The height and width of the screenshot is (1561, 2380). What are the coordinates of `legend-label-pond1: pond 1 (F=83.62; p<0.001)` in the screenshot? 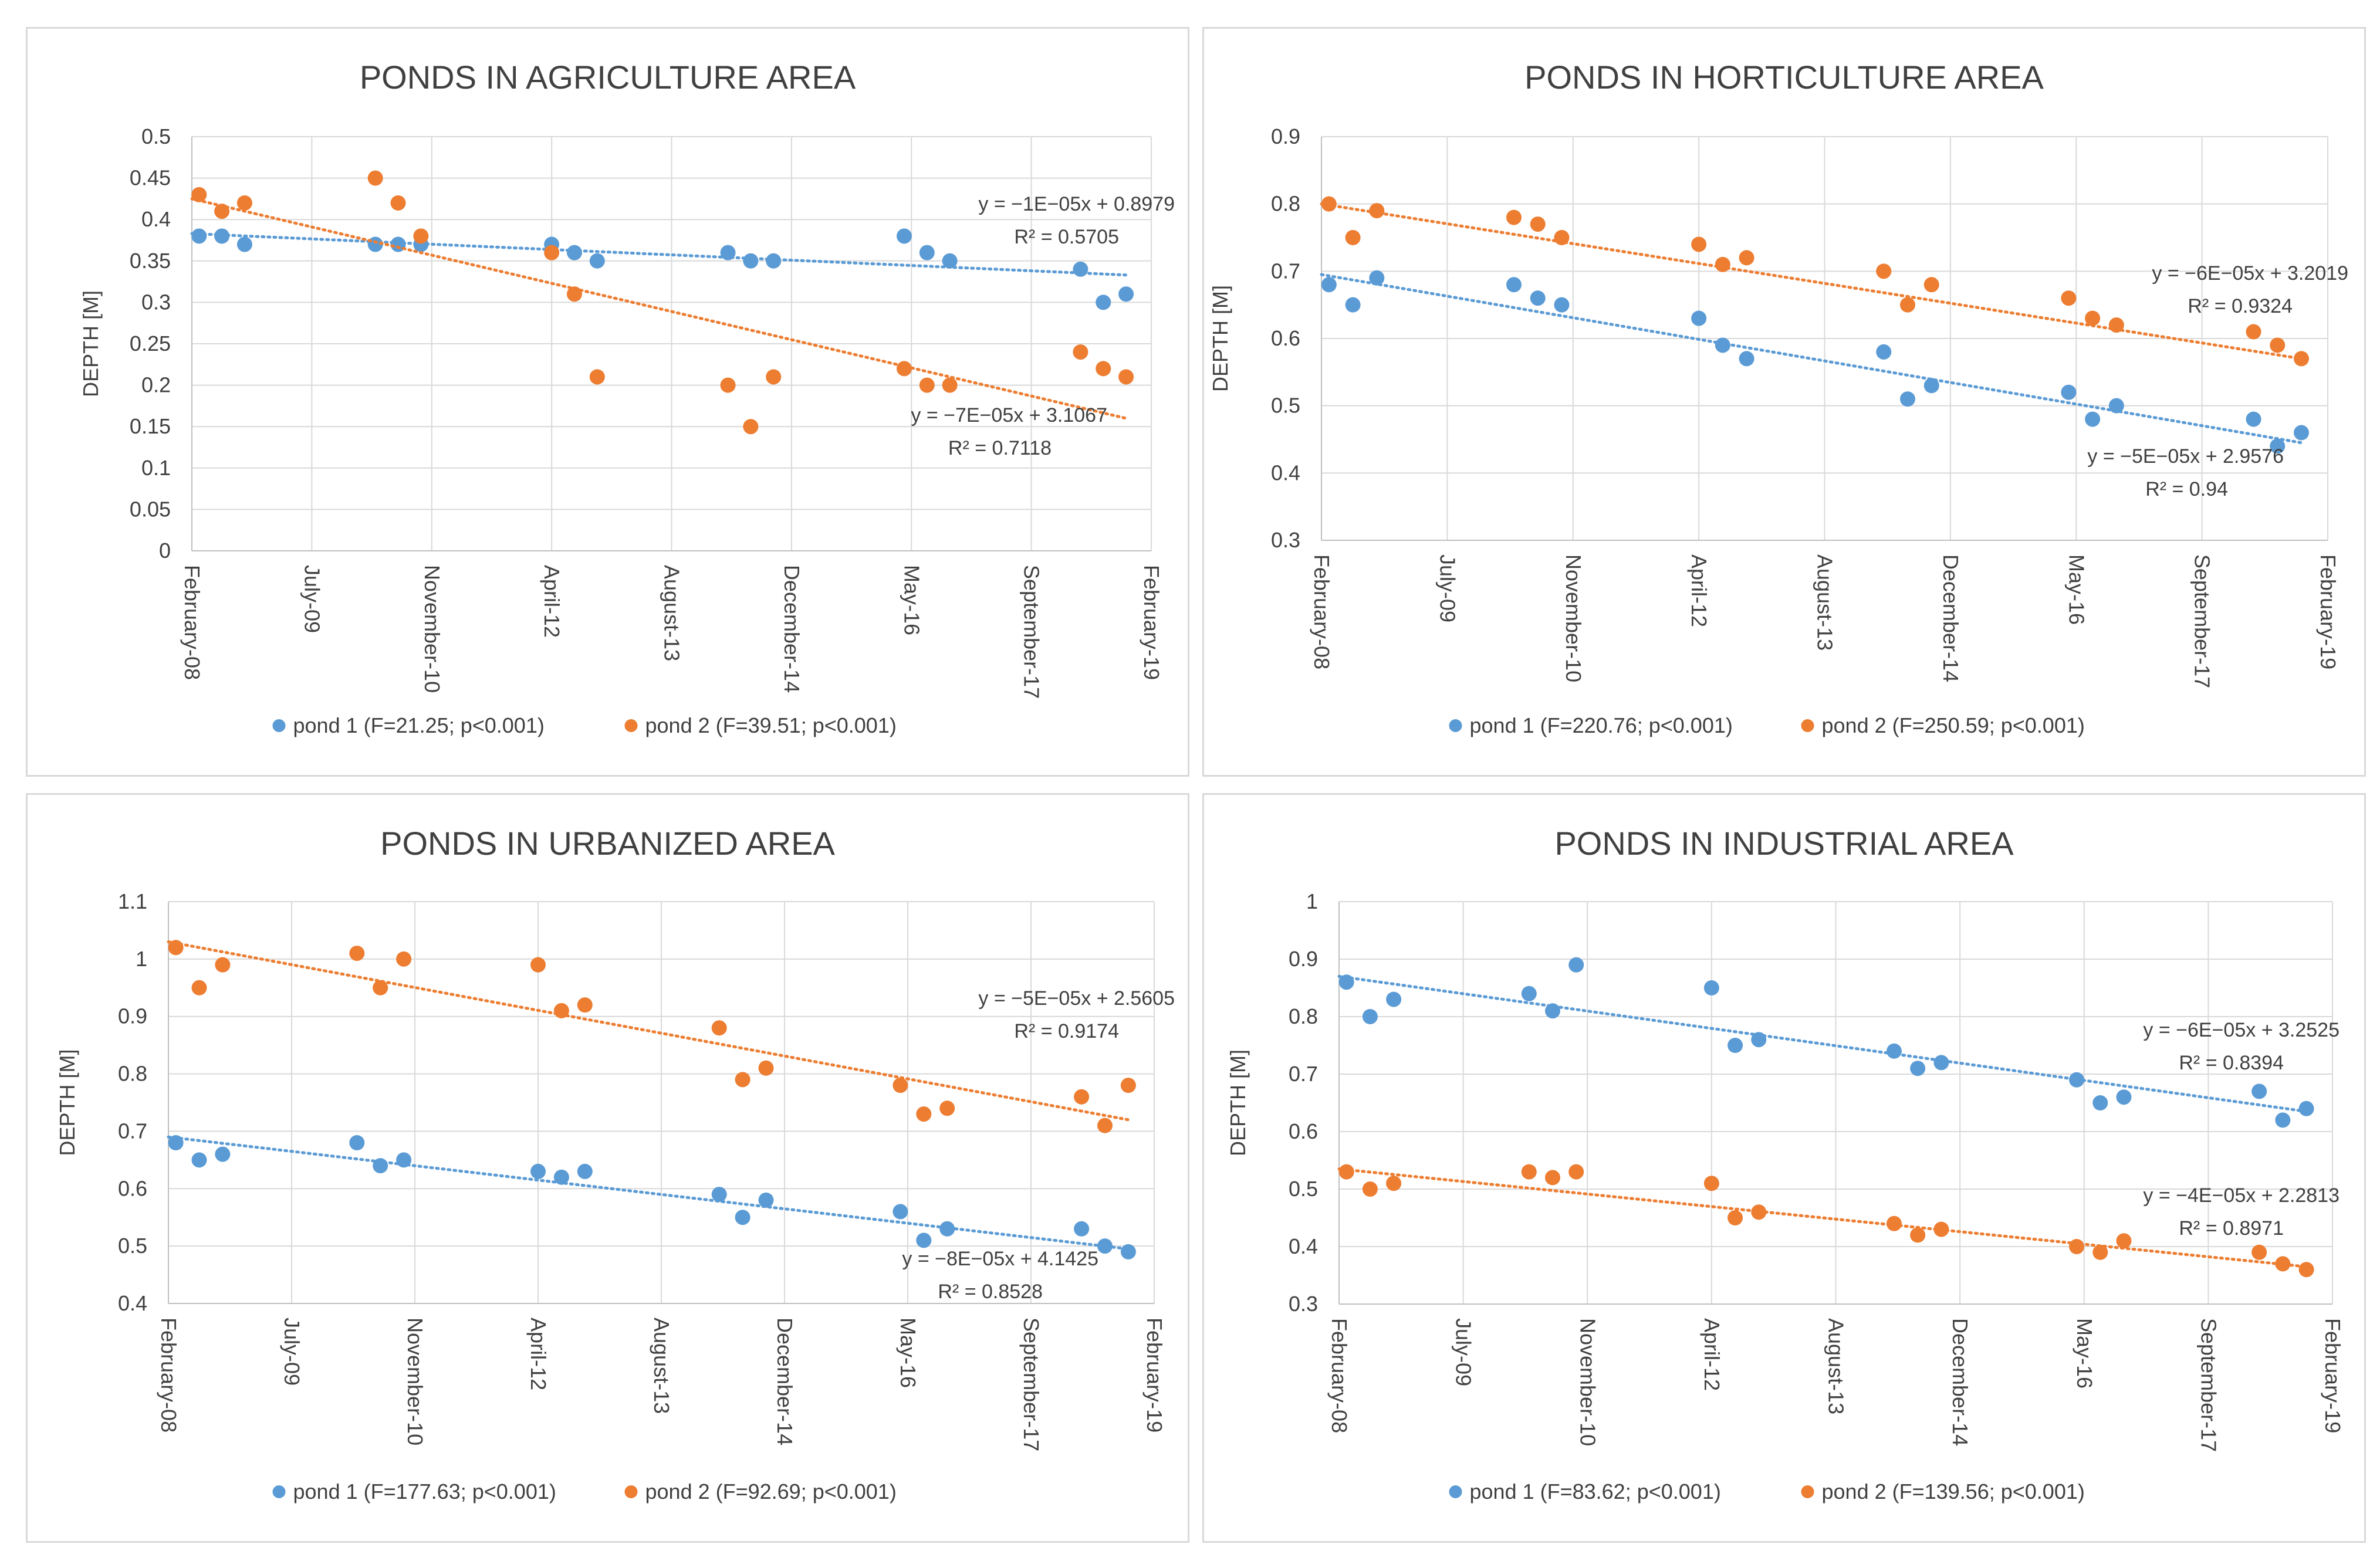 It's located at (1595, 1491).